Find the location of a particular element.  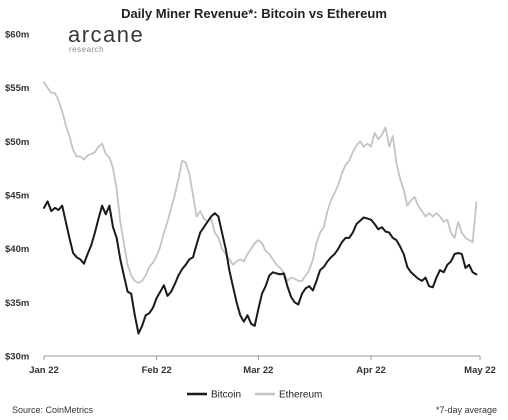

brand-name: arcane is located at coordinates (106, 34).